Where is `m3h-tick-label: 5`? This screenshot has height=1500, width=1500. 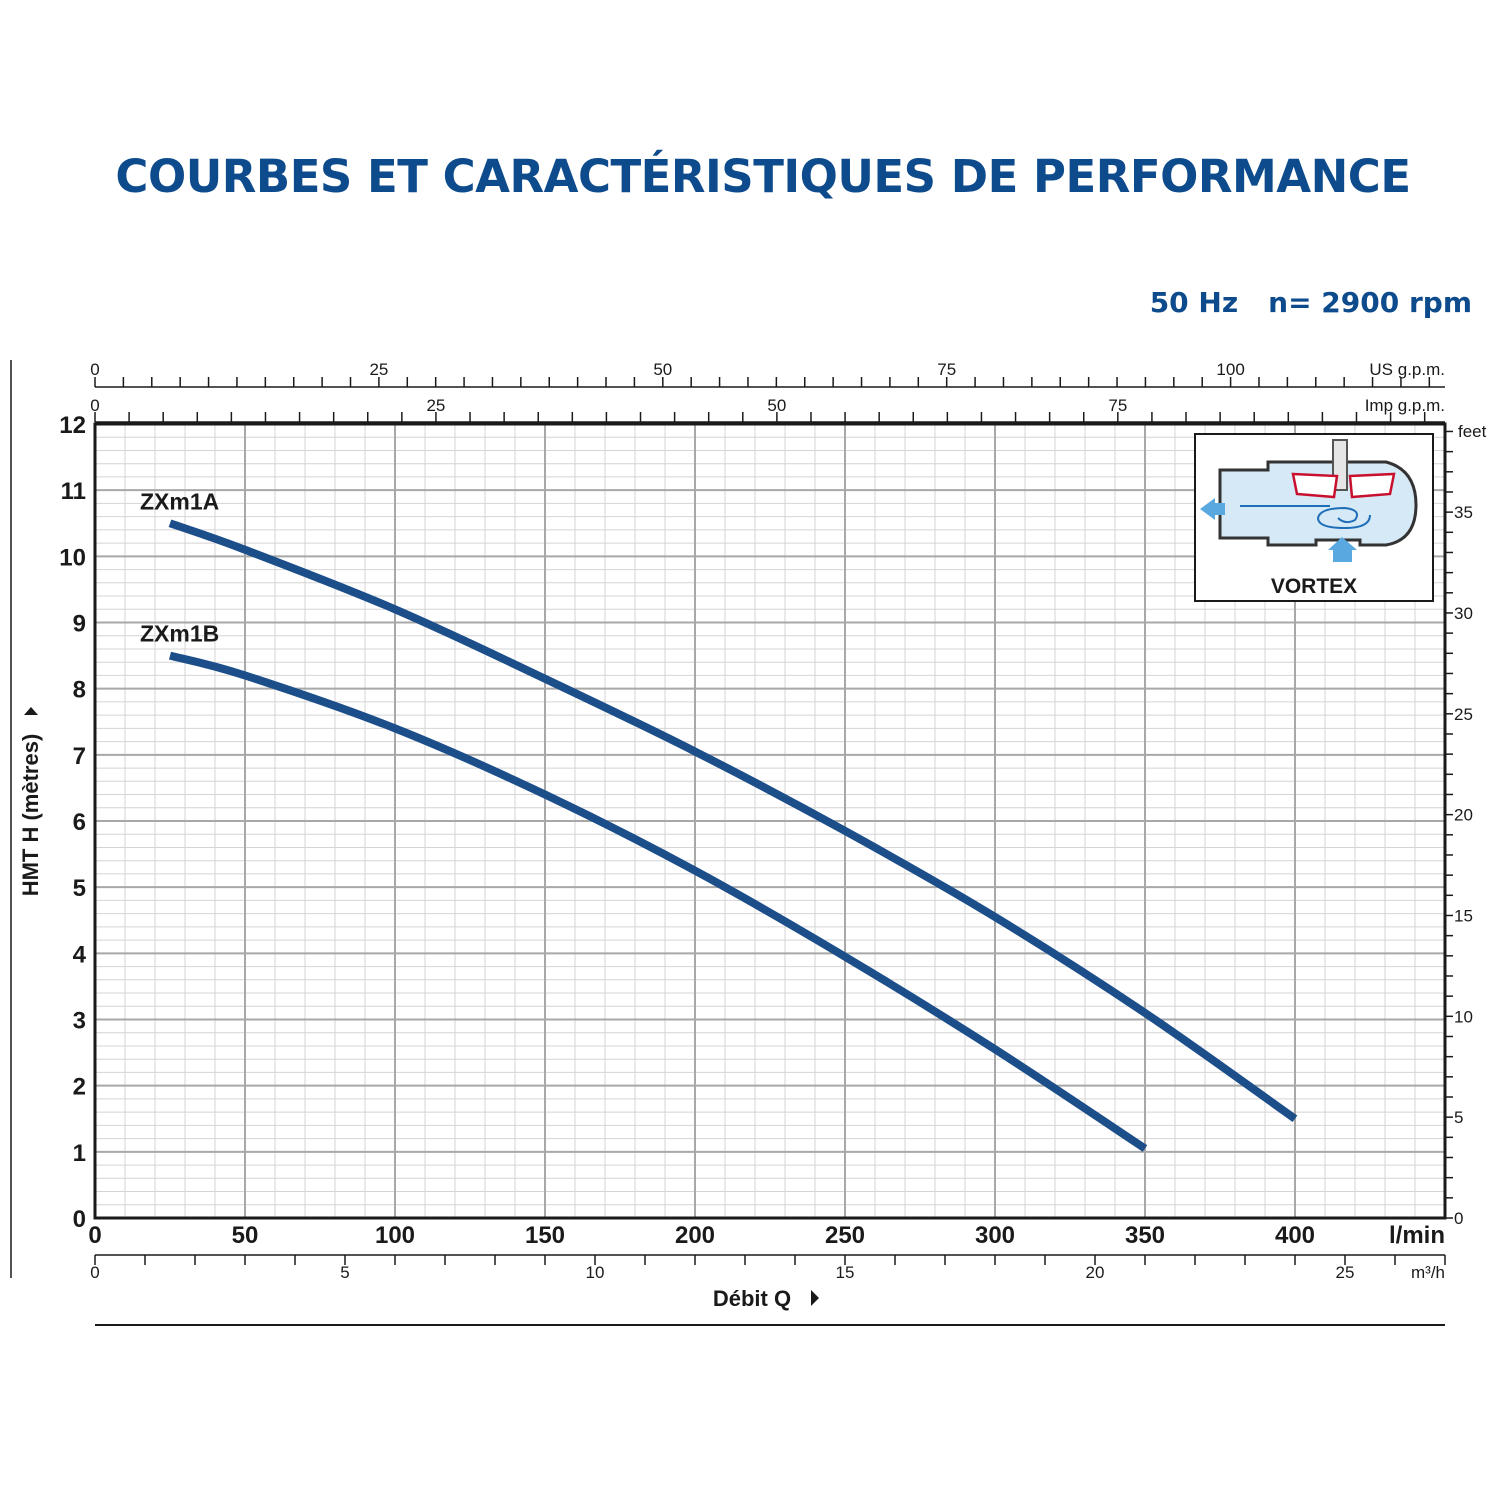 m3h-tick-label: 5 is located at coordinates (344, 1272).